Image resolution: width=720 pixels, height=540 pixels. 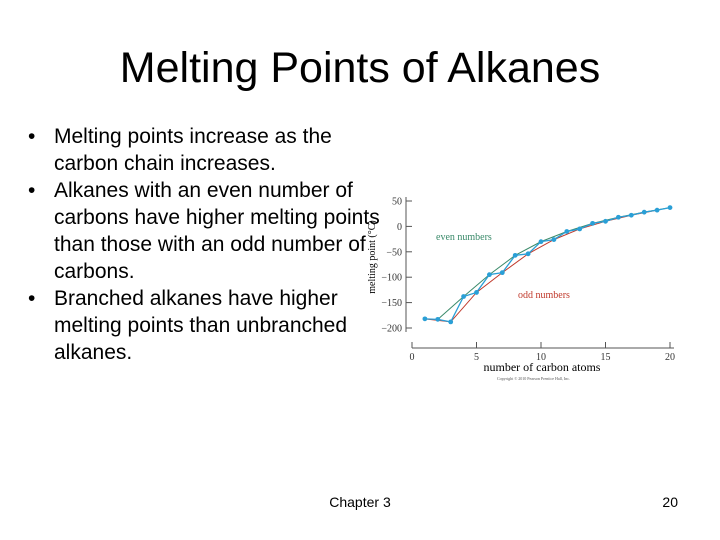 What do you see at coordinates (606, 357) in the screenshot?
I see `x-tick-label: 15` at bounding box center [606, 357].